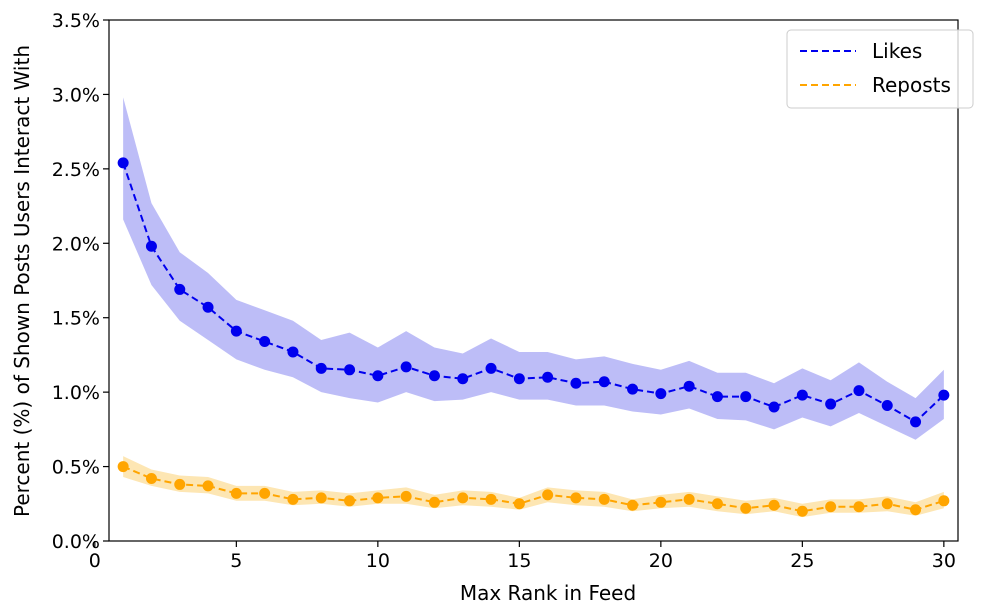 The width and height of the screenshot is (997, 615). I want to click on y-axis-ticks: 0.0% 0.5% 1.0% 1.5% 2.0% 2.5% 3.0% 3.5%, so click(80, 281).